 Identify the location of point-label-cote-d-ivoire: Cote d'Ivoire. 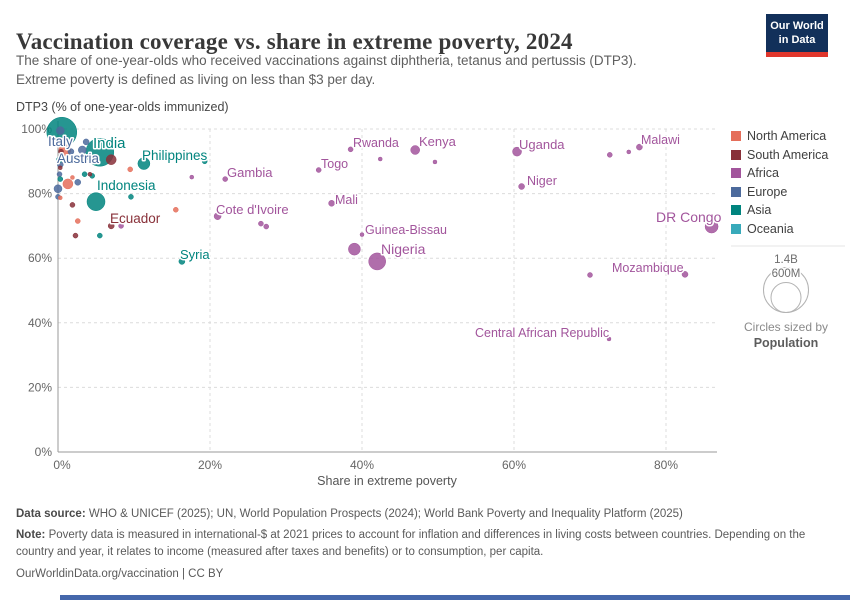
(252, 209).